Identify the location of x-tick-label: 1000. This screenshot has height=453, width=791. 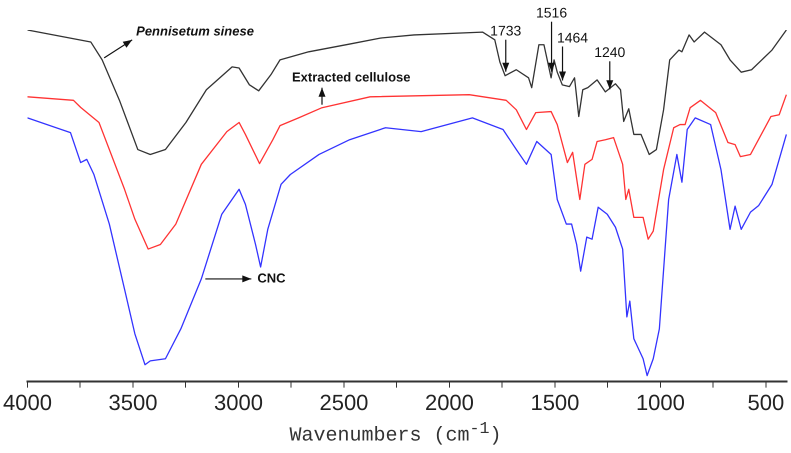
(660, 402).